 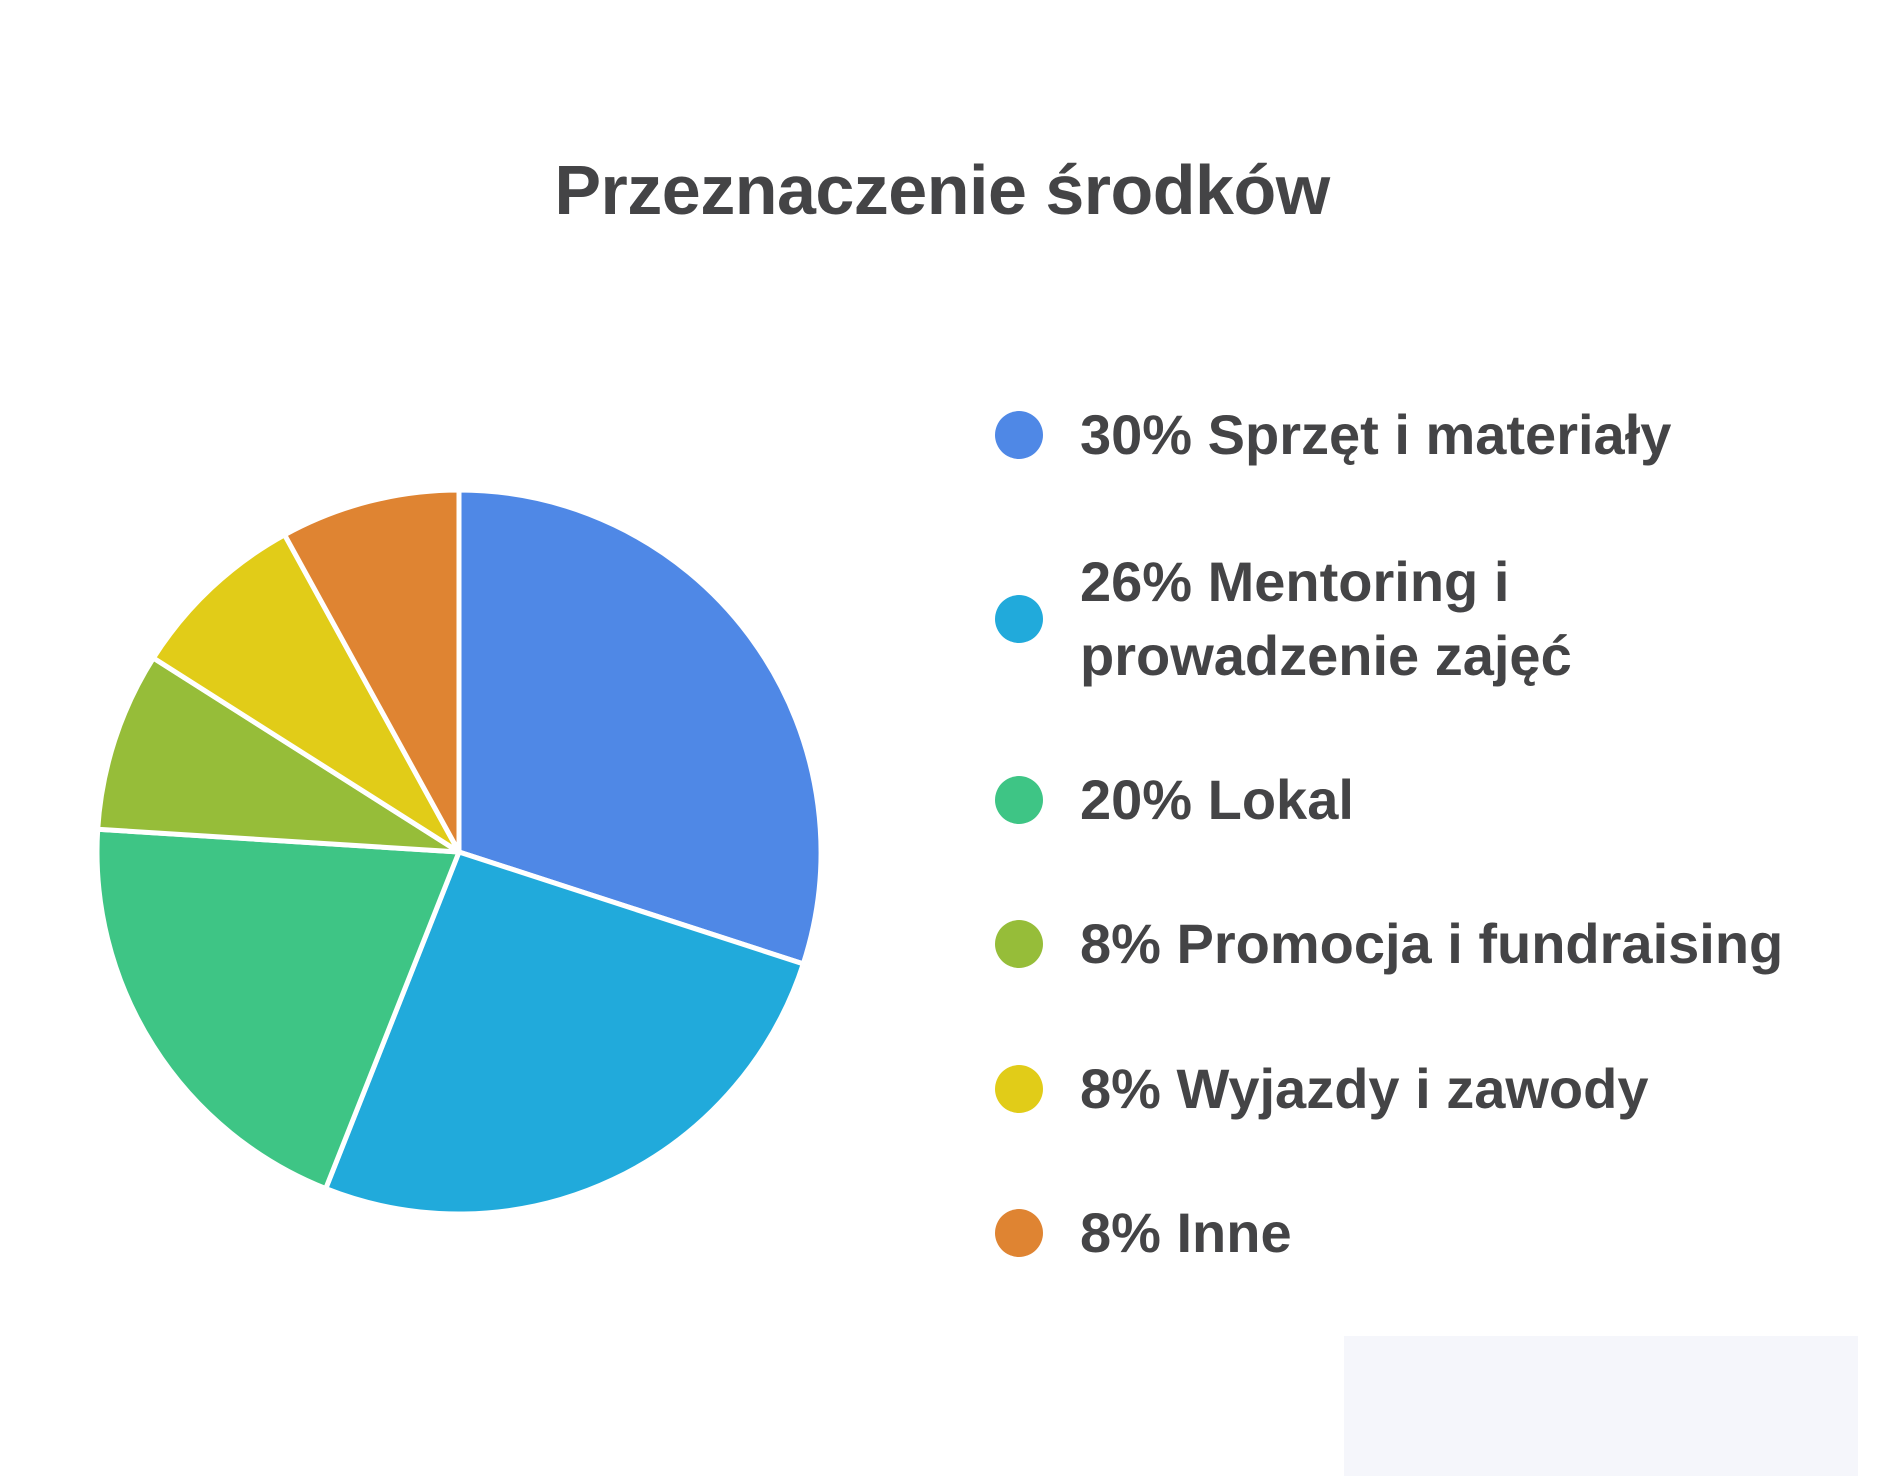 I want to click on legend-label: 8% Wyjazdy i zawody, so click(x=1364, y=1088).